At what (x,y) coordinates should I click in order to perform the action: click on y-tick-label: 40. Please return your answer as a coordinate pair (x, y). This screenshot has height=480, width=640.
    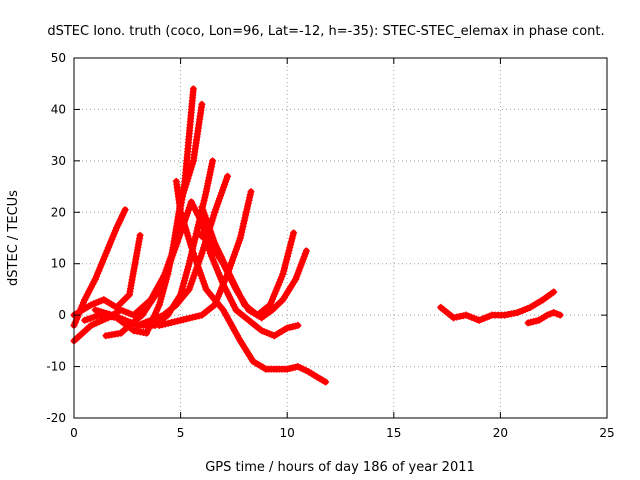
    Looking at the image, I should click on (58, 109).